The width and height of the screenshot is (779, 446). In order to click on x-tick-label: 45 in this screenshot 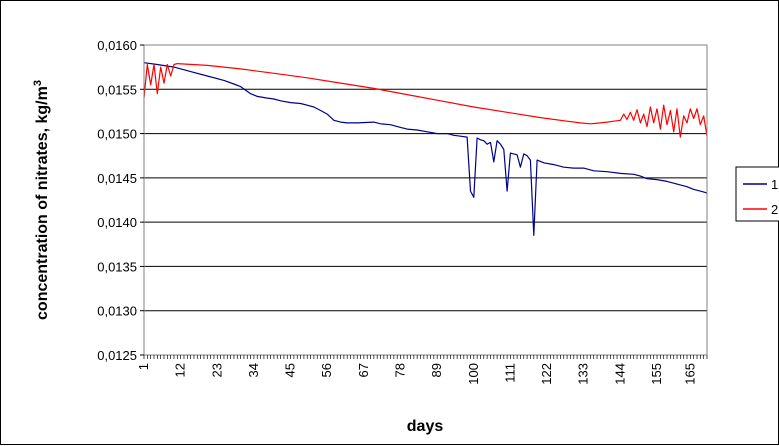, I will do `click(290, 370)`.